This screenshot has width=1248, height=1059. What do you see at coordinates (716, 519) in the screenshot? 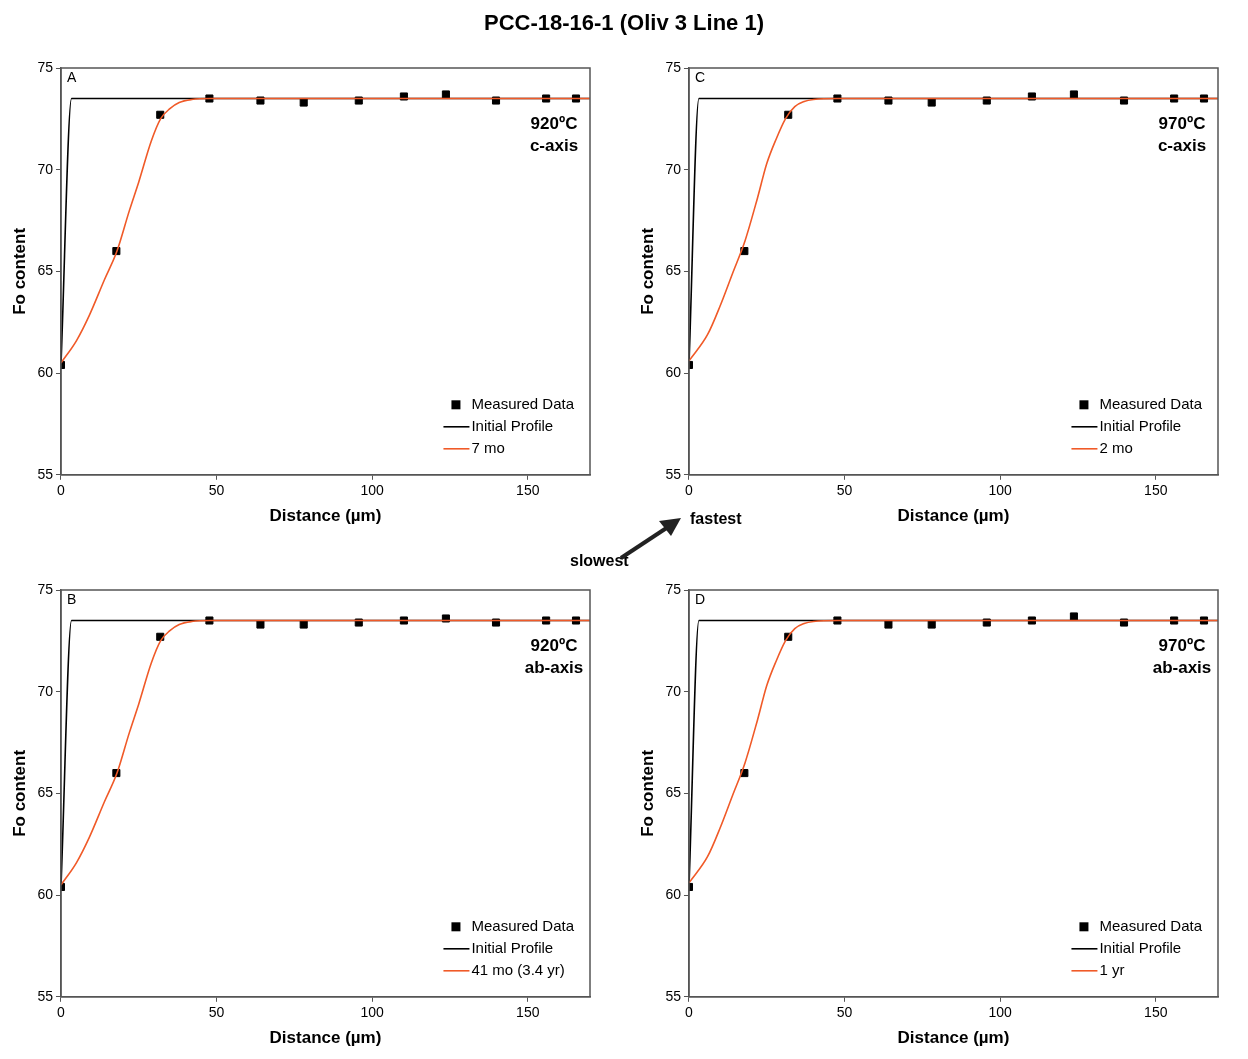
I see `text: fastest` at bounding box center [716, 519].